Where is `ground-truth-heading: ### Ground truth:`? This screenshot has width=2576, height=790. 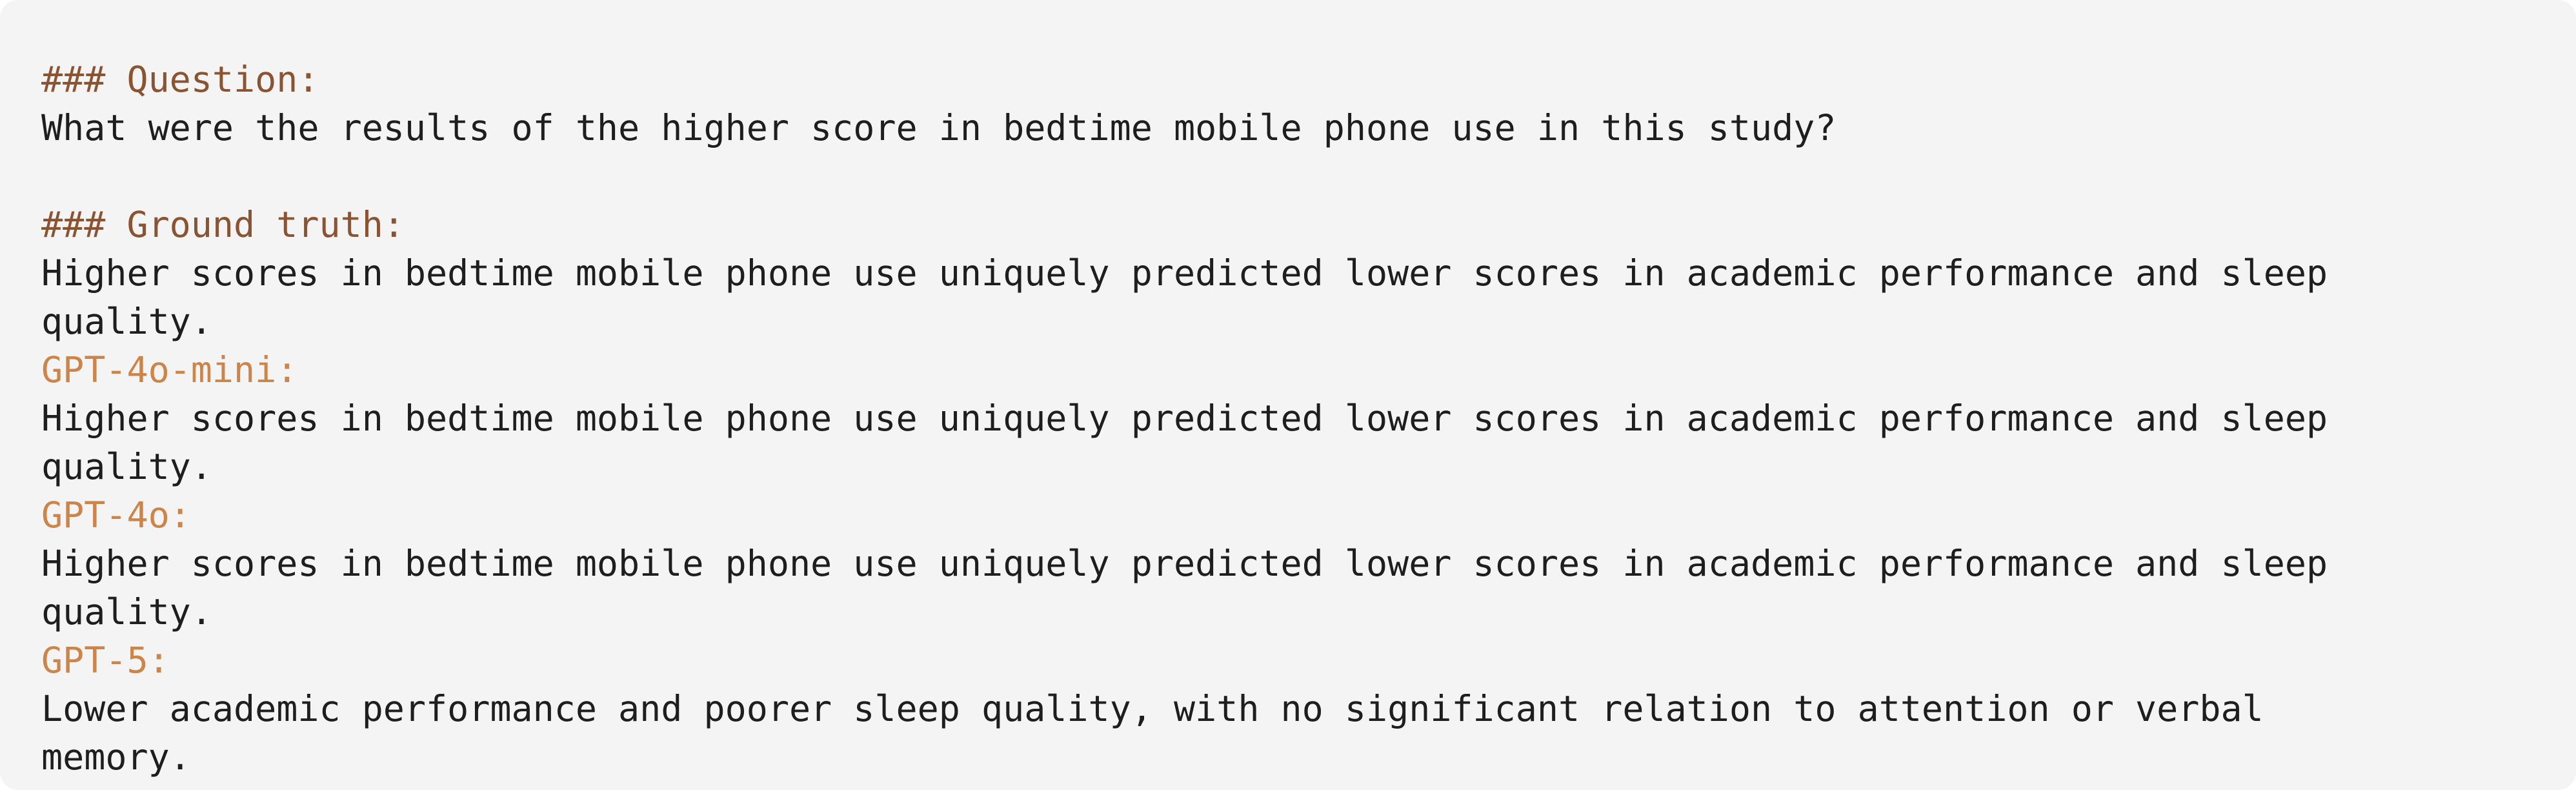
ground-truth-heading: ### Ground truth: is located at coordinates (223, 225).